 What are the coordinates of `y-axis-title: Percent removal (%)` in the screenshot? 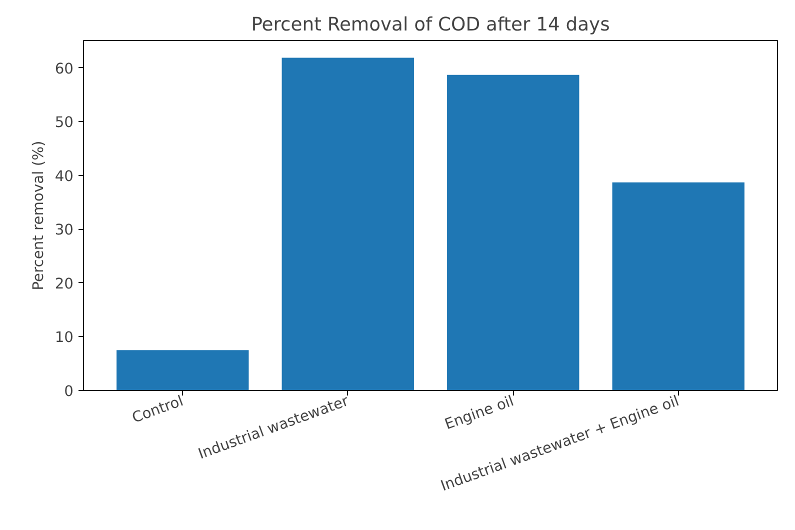 It's located at (38, 215).